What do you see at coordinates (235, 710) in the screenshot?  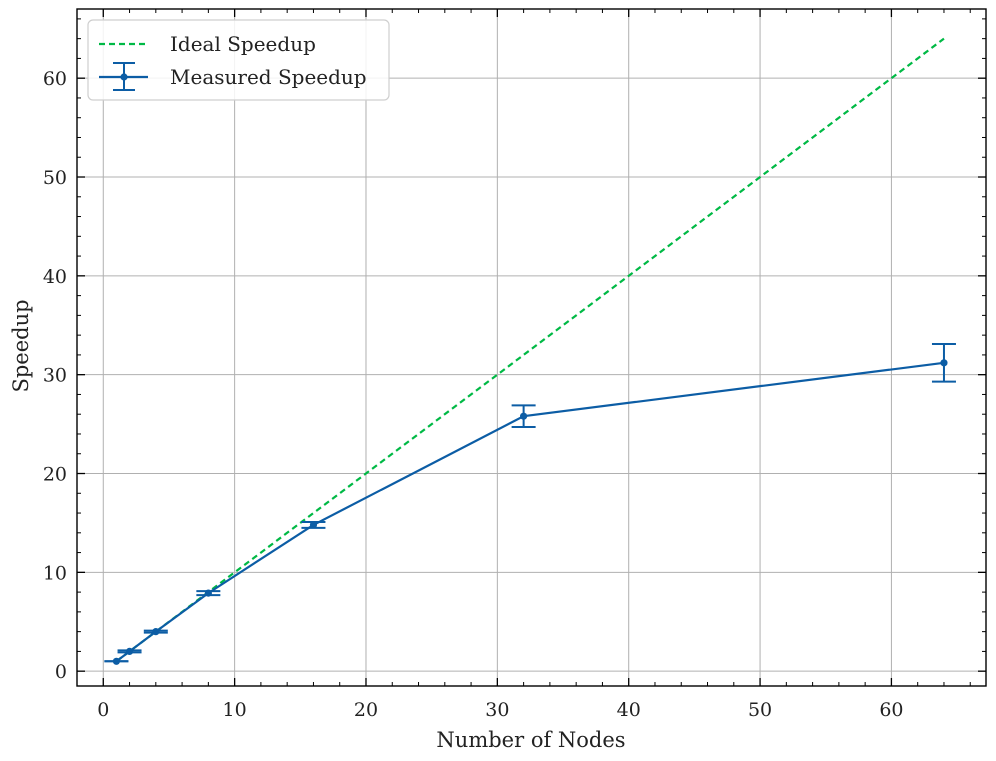 I see `x-tick-label: 10` at bounding box center [235, 710].